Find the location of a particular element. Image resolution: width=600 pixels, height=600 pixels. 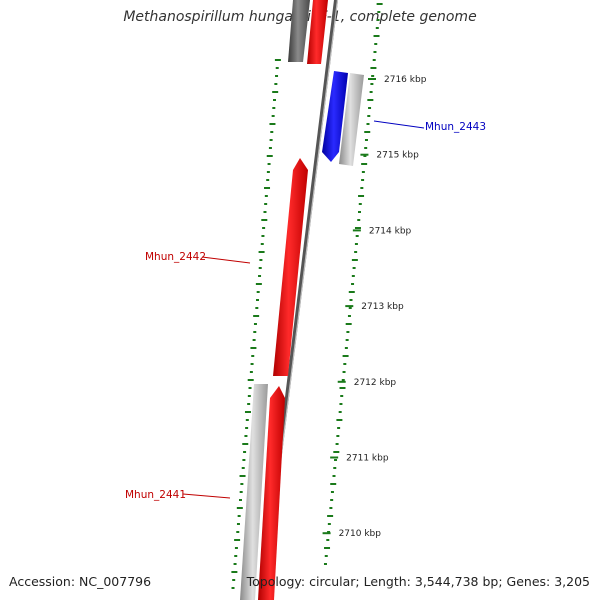

tick-label: 2714 kbp is located at coordinates (390, 231).